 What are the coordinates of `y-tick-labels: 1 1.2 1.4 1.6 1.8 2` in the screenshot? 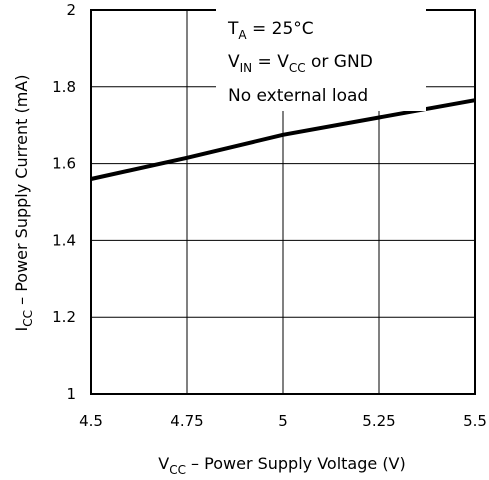 It's located at (64, 202).